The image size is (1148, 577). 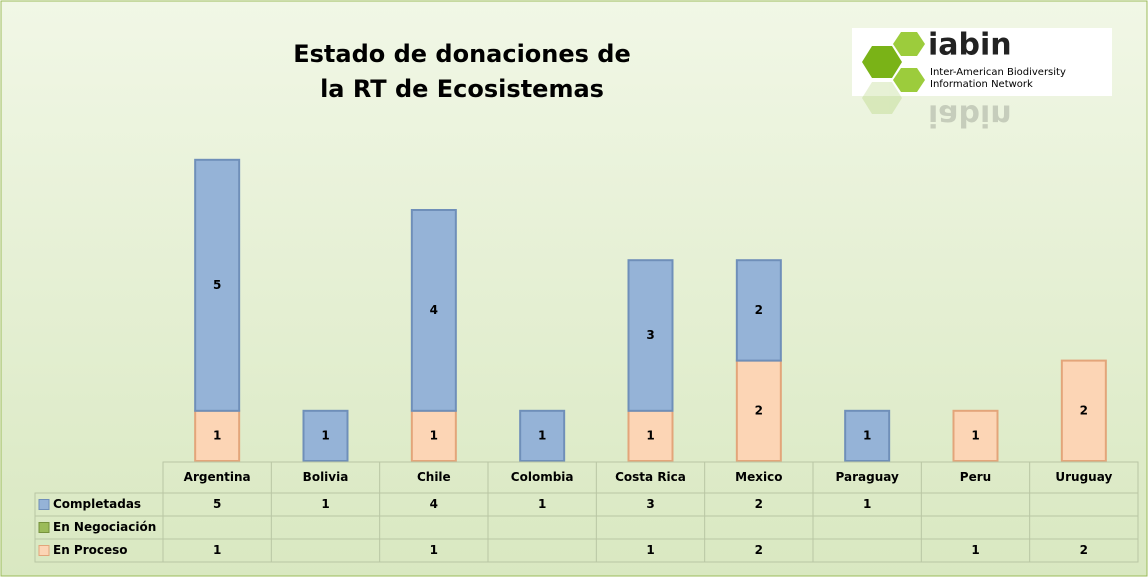 I want to click on data-label: 4, so click(x=434, y=310).